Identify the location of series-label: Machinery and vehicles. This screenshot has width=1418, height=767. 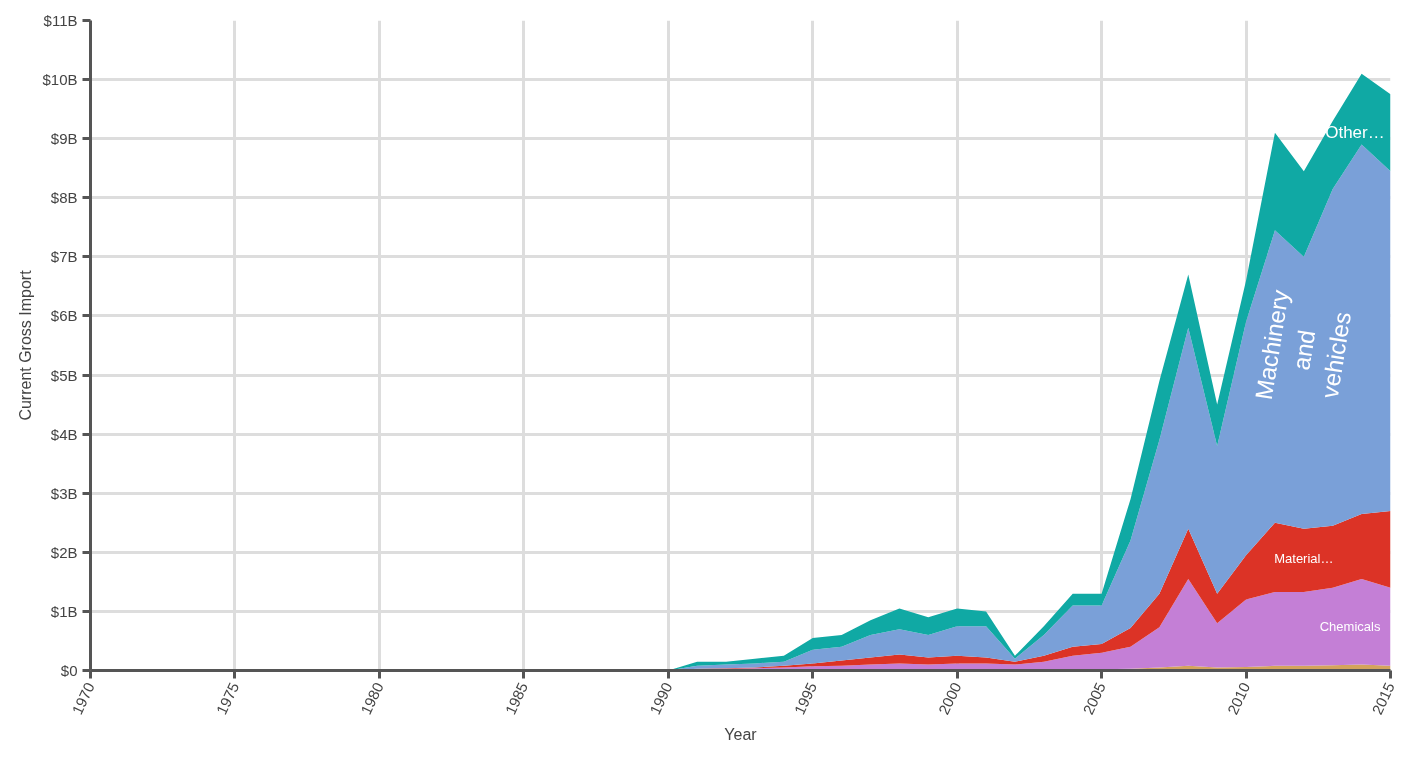
(1302, 345).